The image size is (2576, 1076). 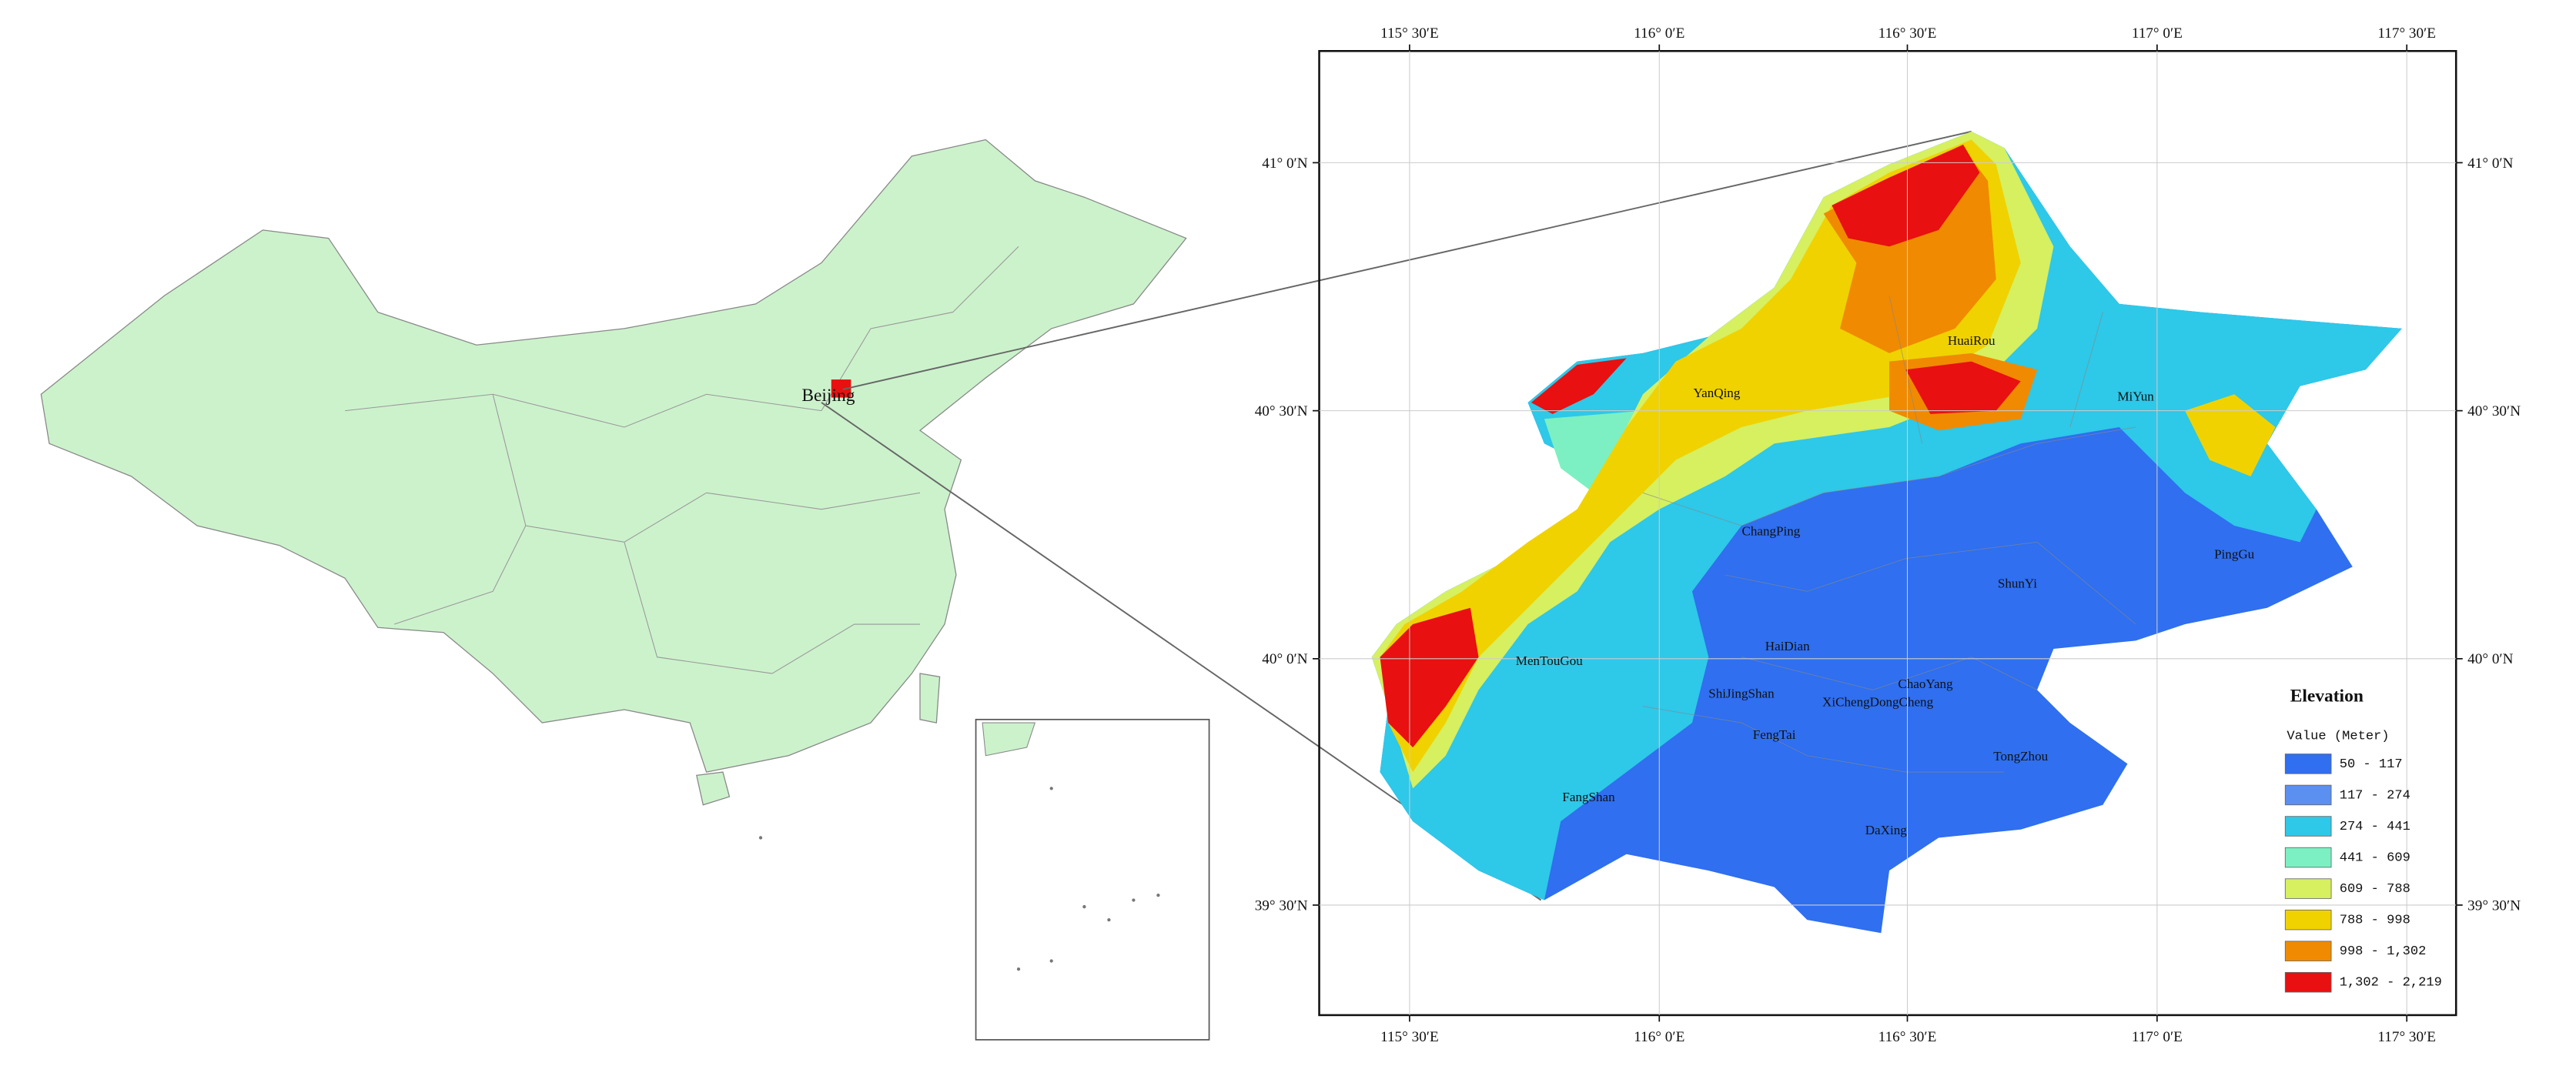 I want to click on legend-label: 50 - 117, so click(x=2372, y=765).